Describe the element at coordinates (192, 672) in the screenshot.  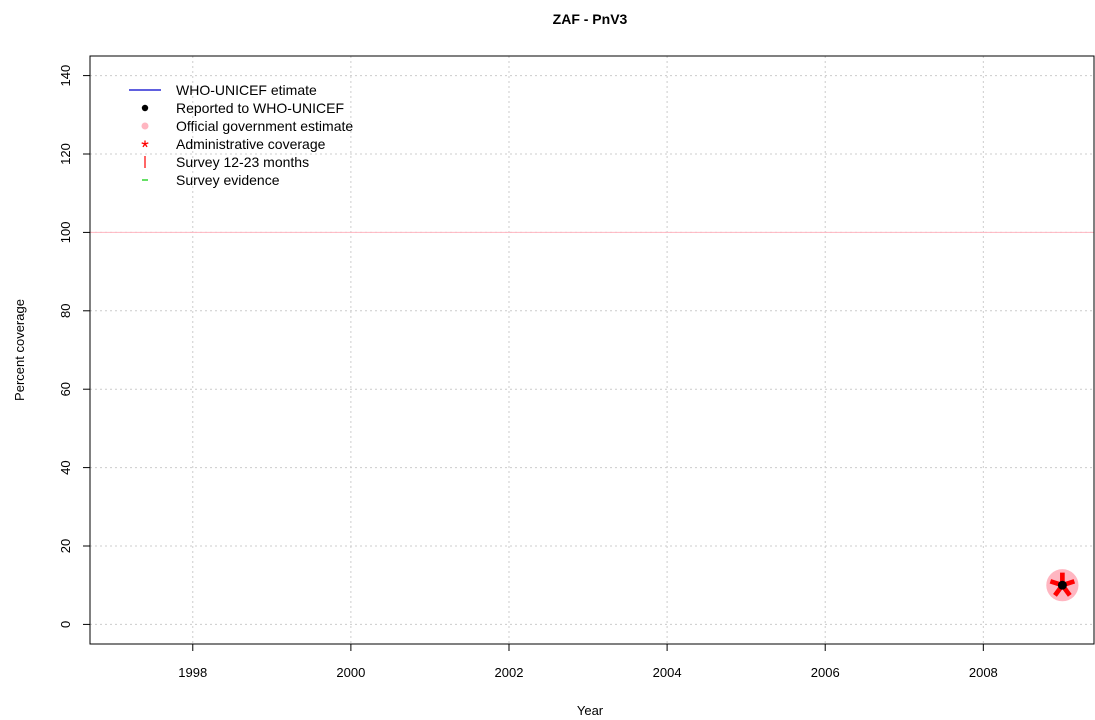
I see `x-tick-label-1998: 1998` at that location.